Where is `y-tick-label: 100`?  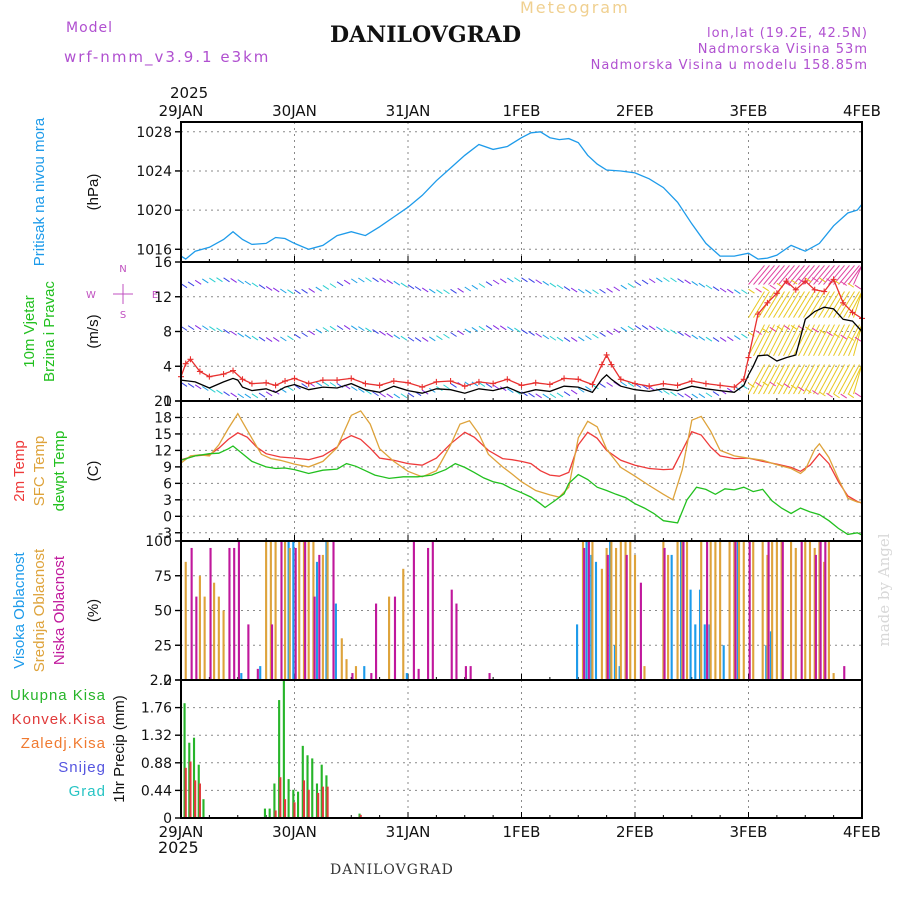
y-tick-label: 100 is located at coordinates (158, 542).